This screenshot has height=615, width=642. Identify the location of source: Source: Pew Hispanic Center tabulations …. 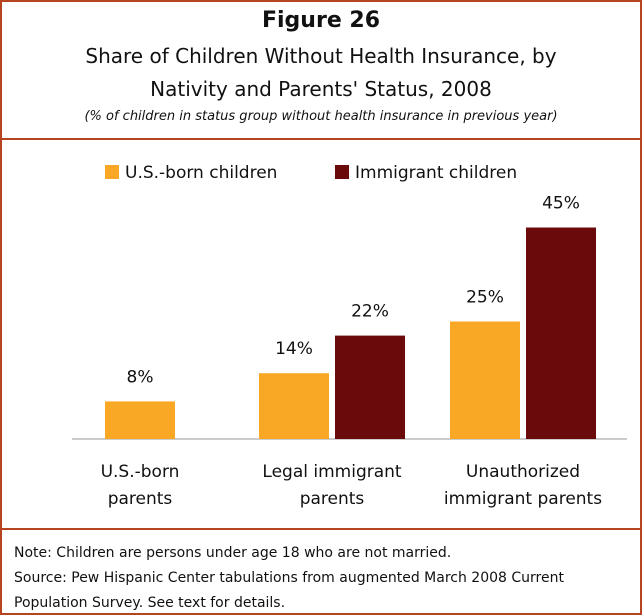
(289, 590).